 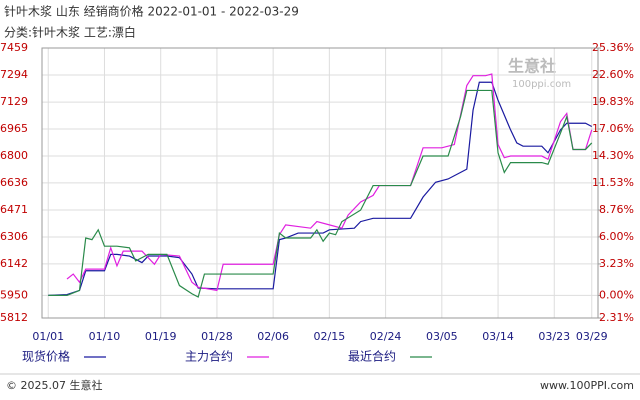 I want to click on x-tick-label: 01/01, so click(x=48, y=336).